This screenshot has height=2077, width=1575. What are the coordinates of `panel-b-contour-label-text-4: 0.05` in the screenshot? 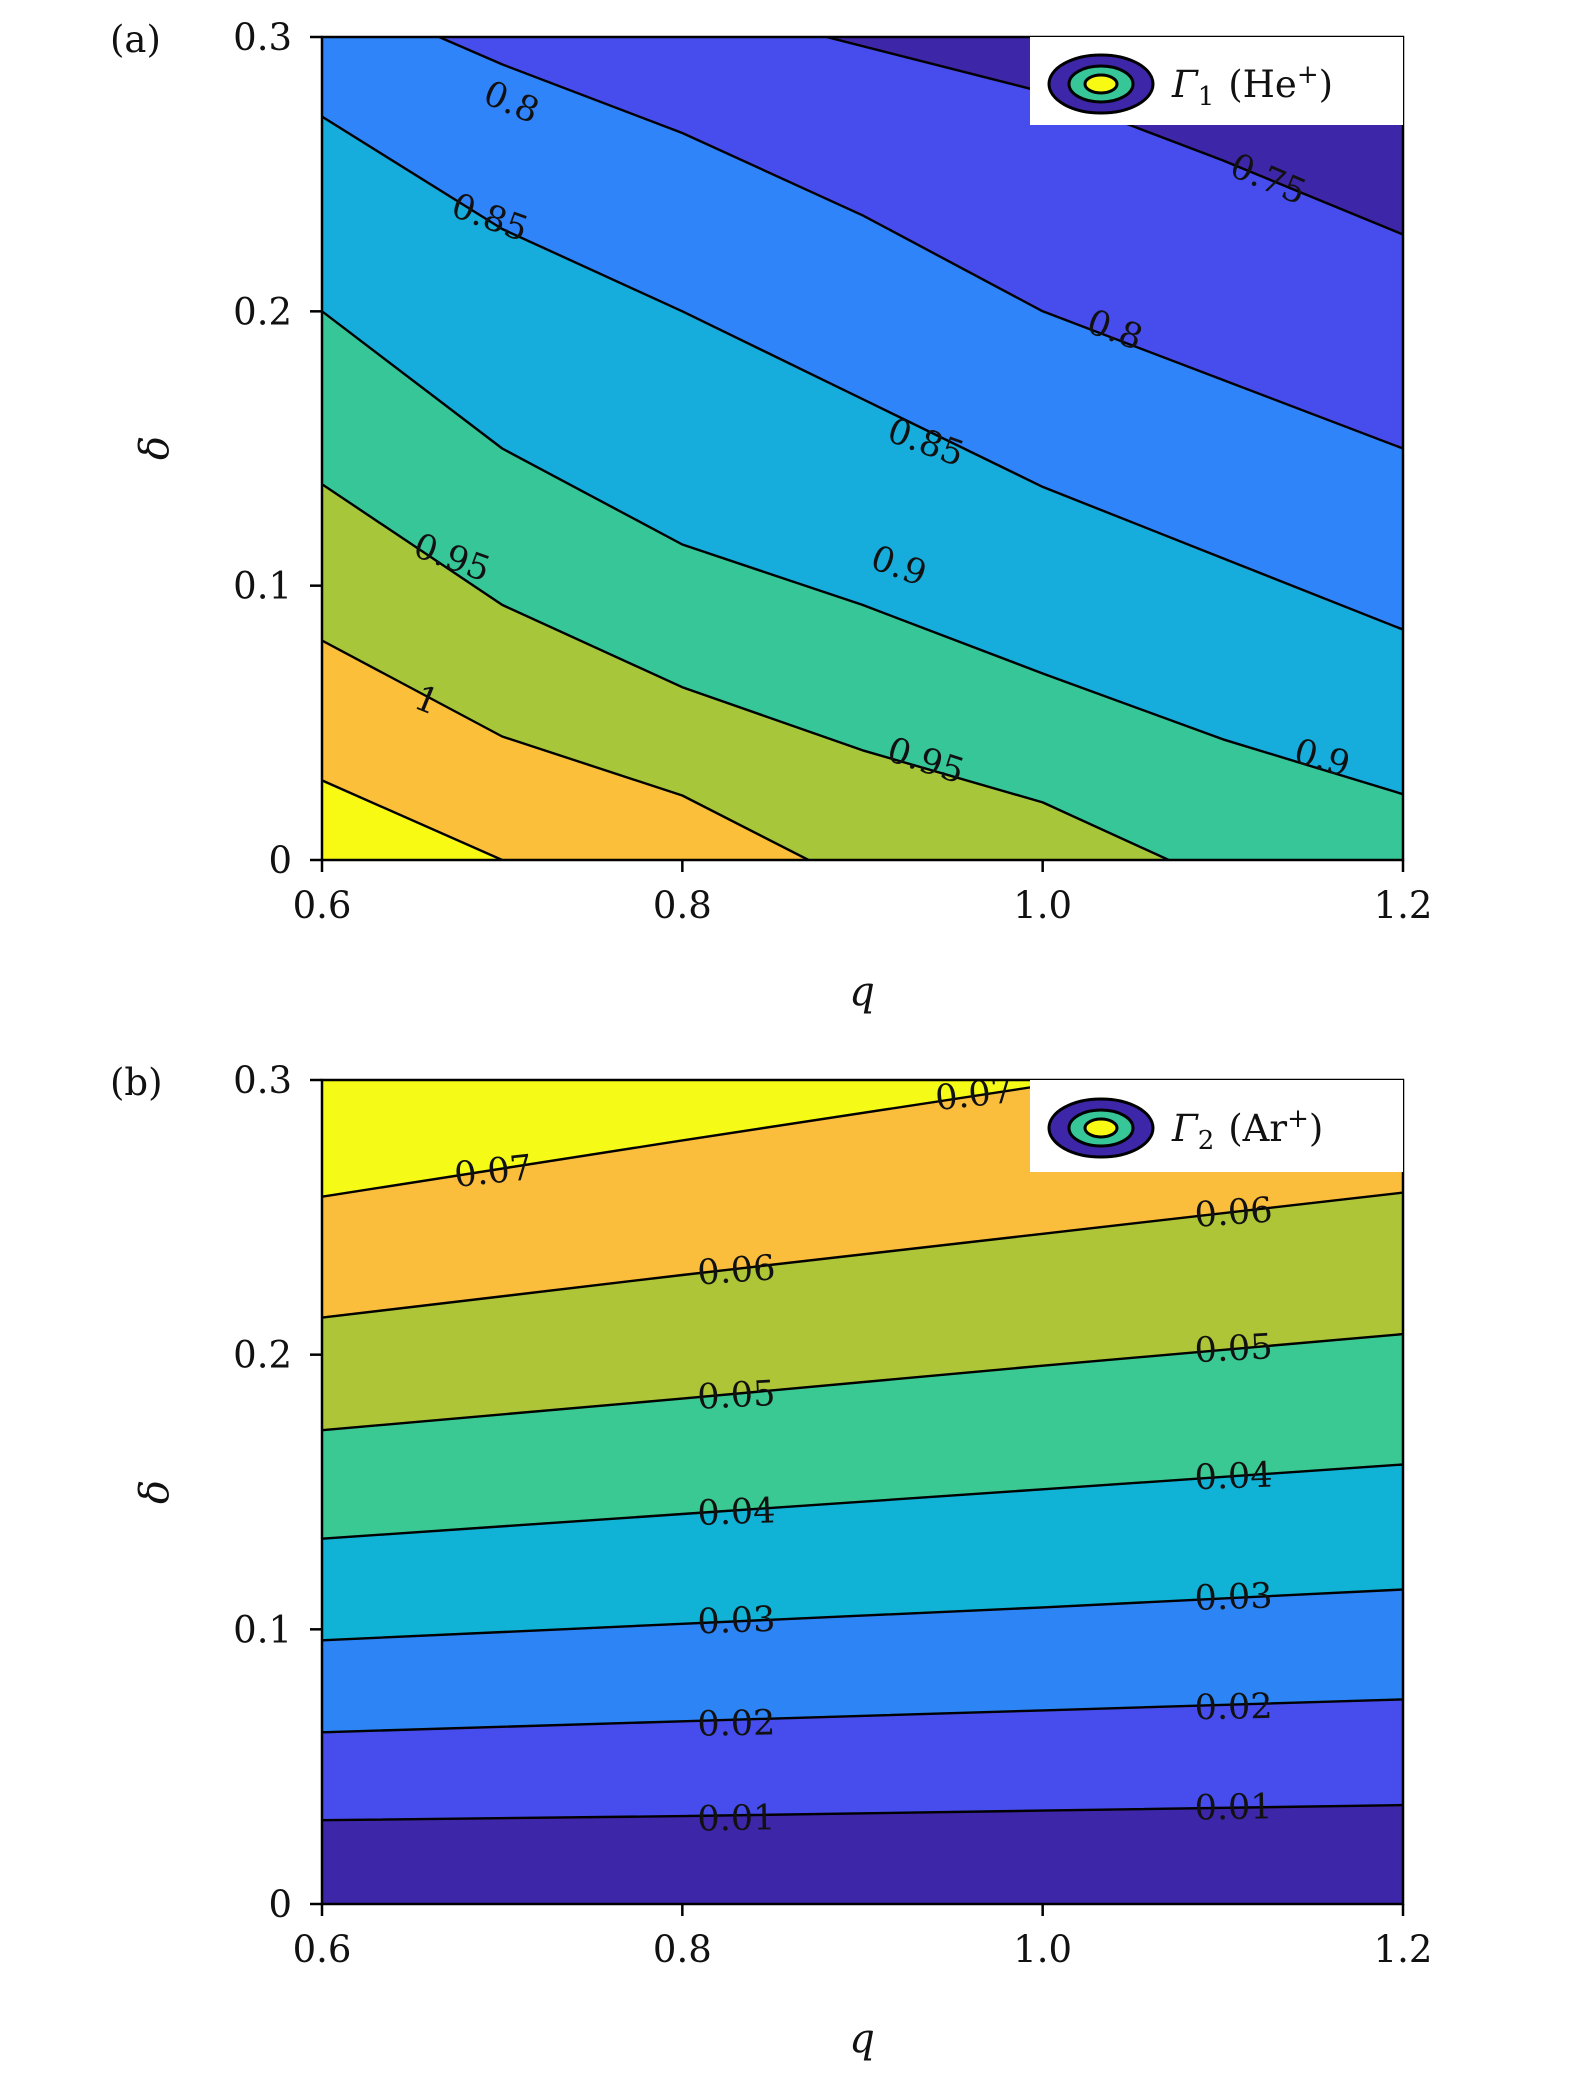 It's located at (736, 1396).